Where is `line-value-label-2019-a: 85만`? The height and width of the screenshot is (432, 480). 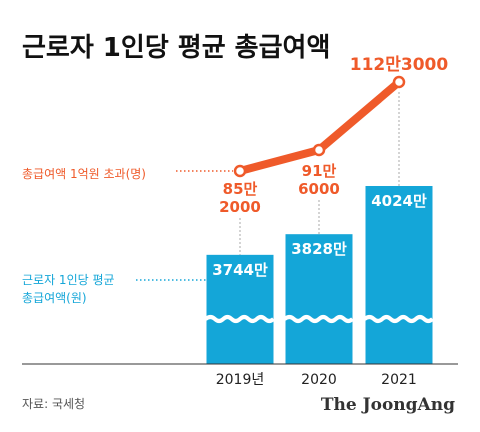 line-value-label-2019-a: 85만 is located at coordinates (240, 189).